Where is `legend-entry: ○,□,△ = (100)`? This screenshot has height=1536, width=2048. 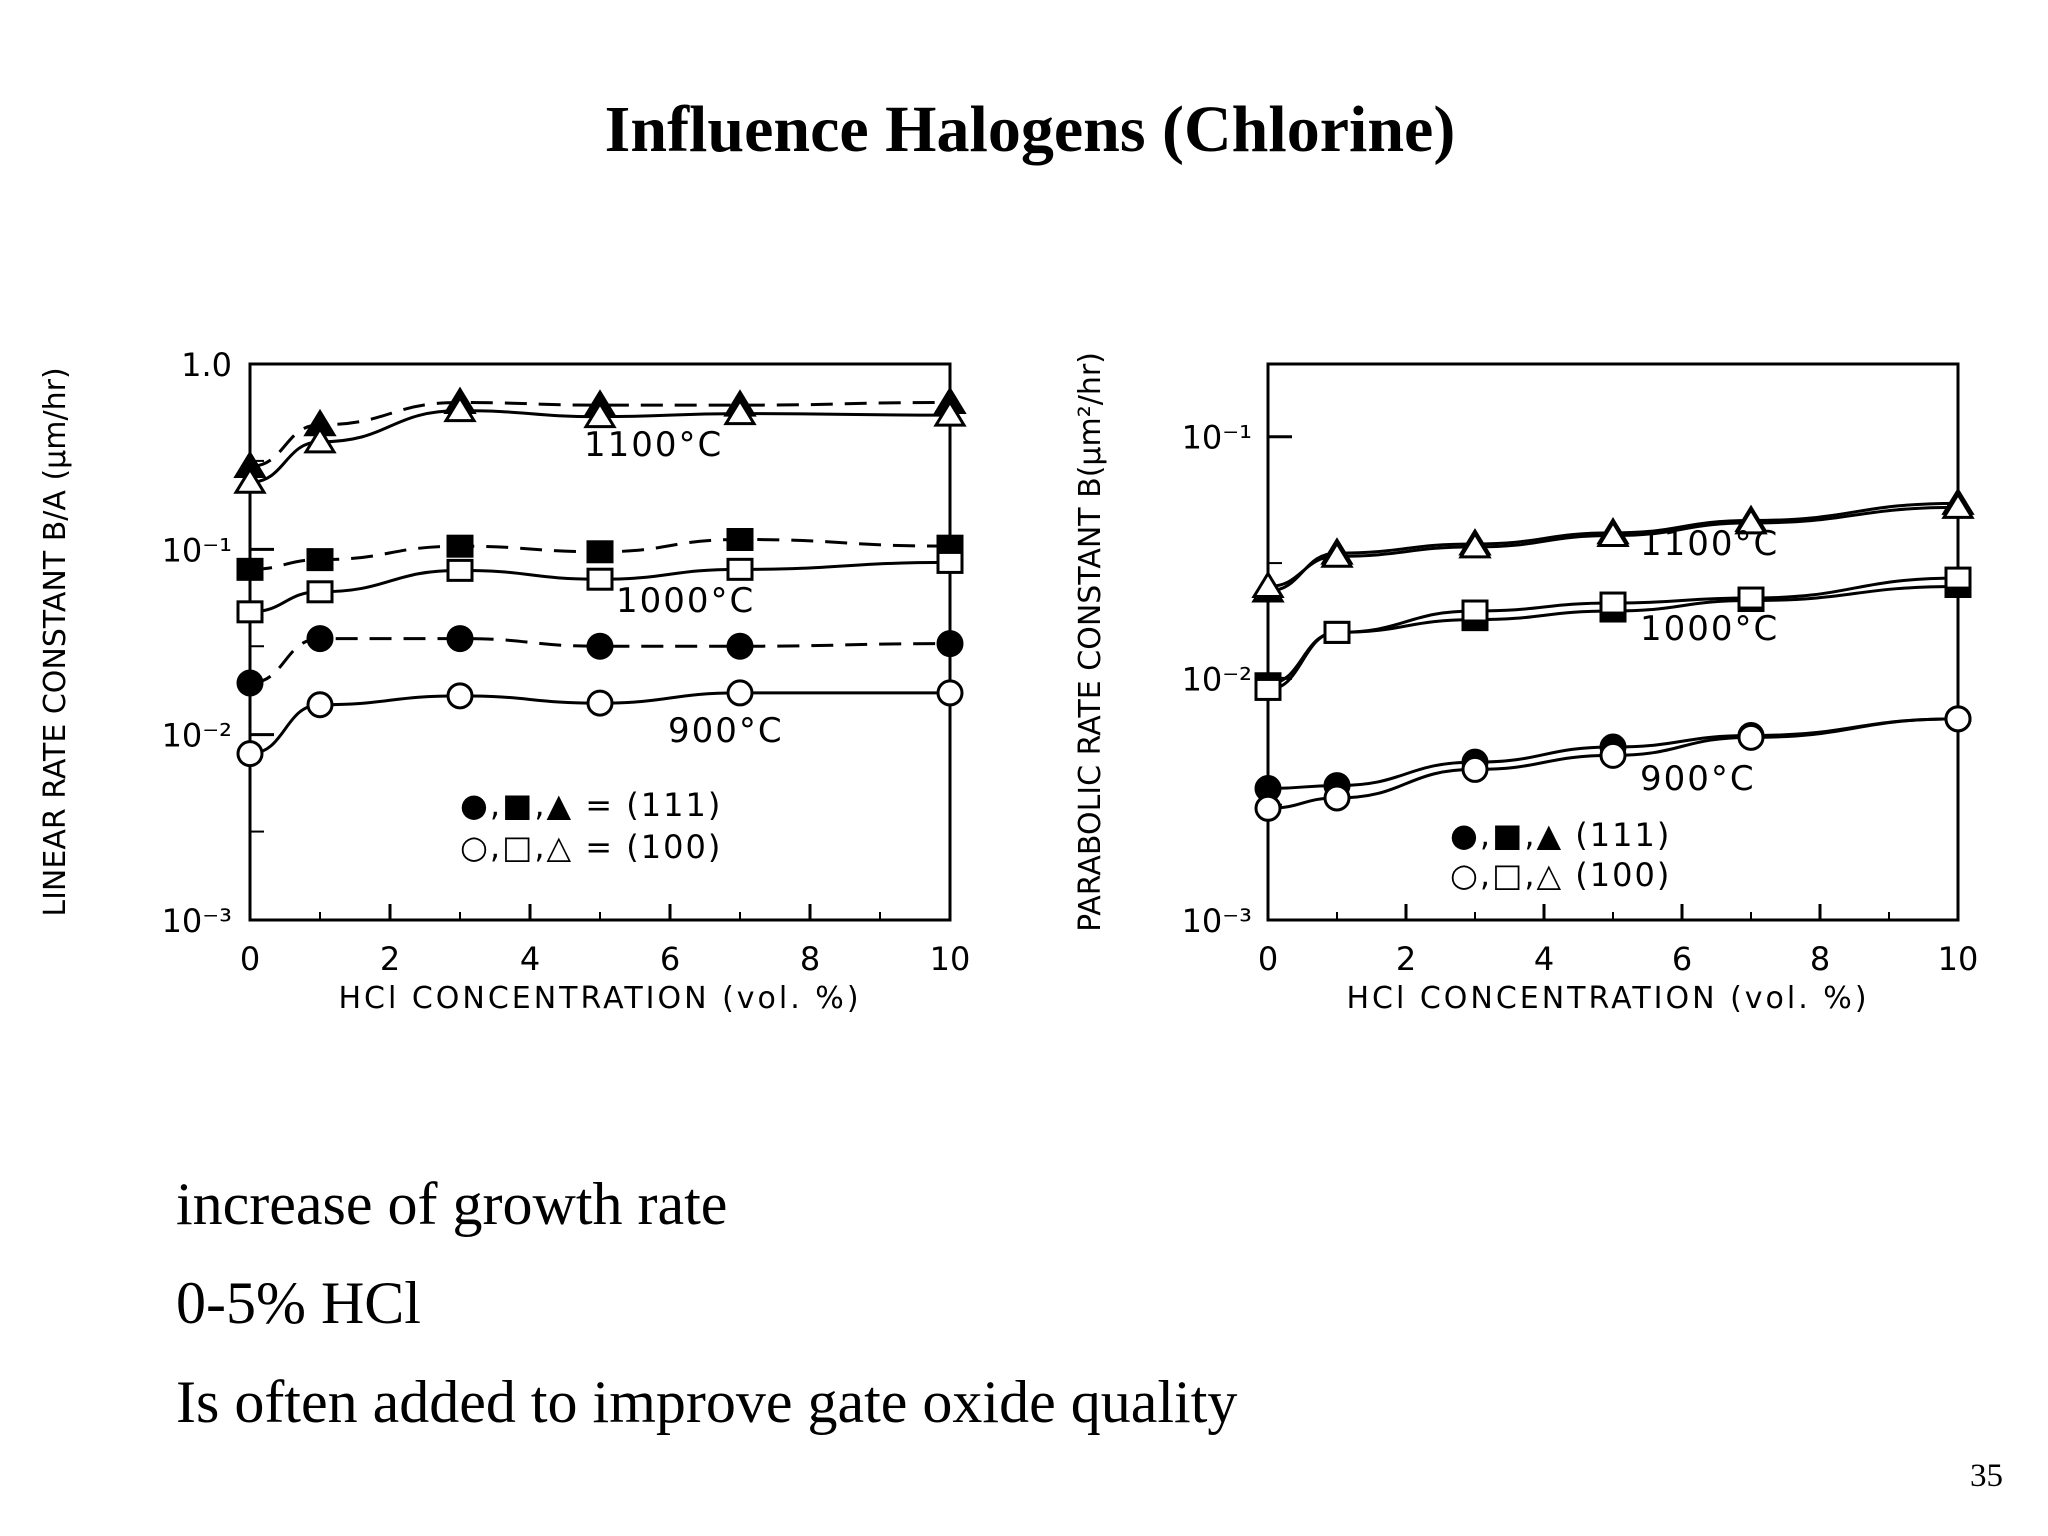
legend-entry: ○,□,△ = (100) is located at coordinates (591, 847).